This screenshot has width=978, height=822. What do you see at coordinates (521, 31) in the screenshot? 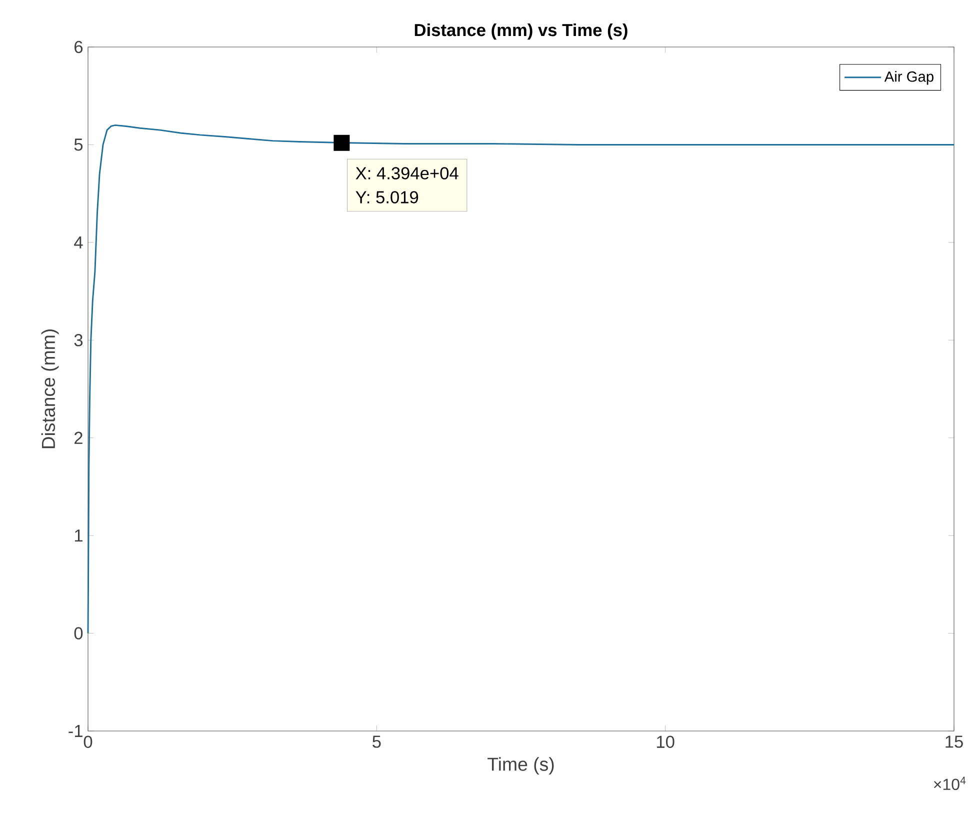
I see `chart-title: Distance (mm) vs Time (s)` at bounding box center [521, 31].